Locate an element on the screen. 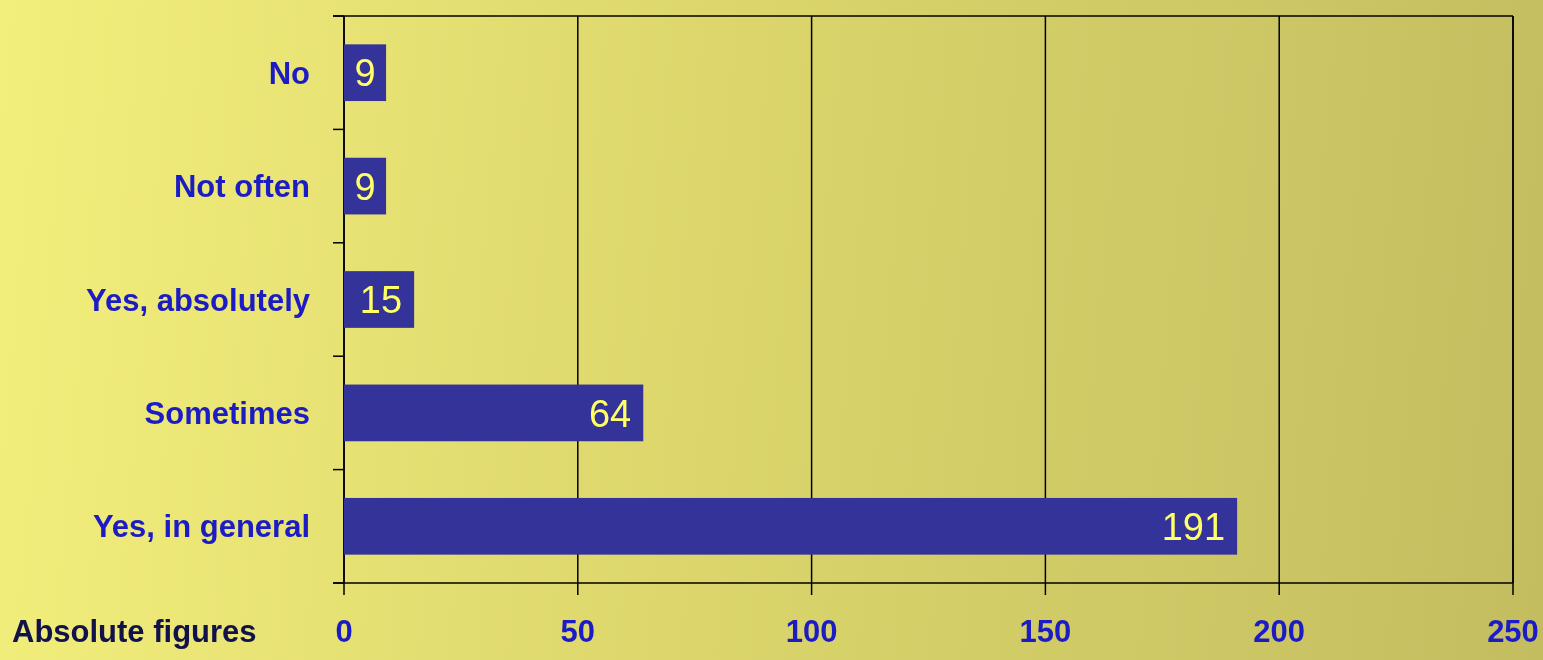 The width and height of the screenshot is (1543, 660). y-tick-label: Yes, absolutely is located at coordinates (198, 300).